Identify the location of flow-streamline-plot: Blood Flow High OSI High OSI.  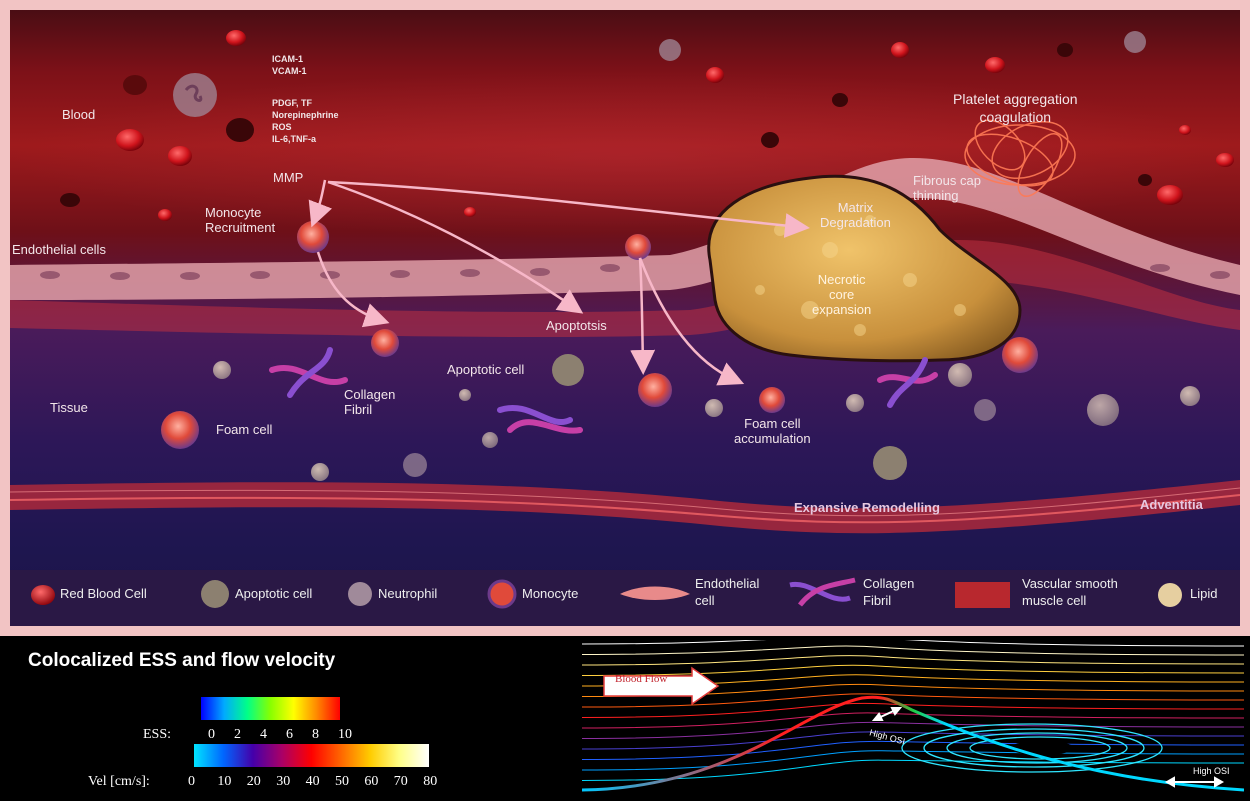
(913, 719).